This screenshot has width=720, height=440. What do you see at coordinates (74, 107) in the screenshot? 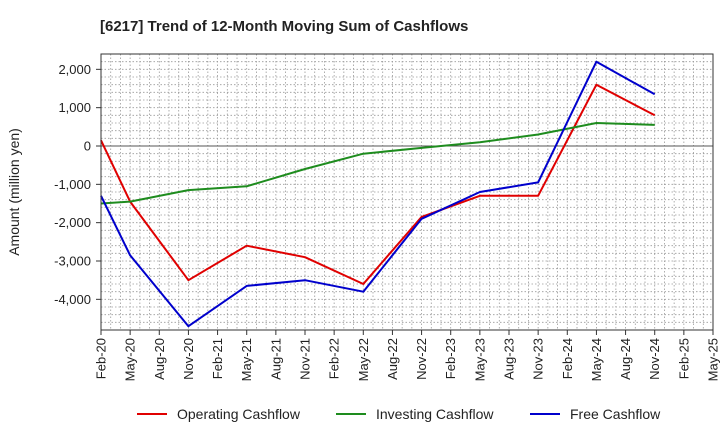
I see `y-tick-label: 1,000` at bounding box center [74, 107].